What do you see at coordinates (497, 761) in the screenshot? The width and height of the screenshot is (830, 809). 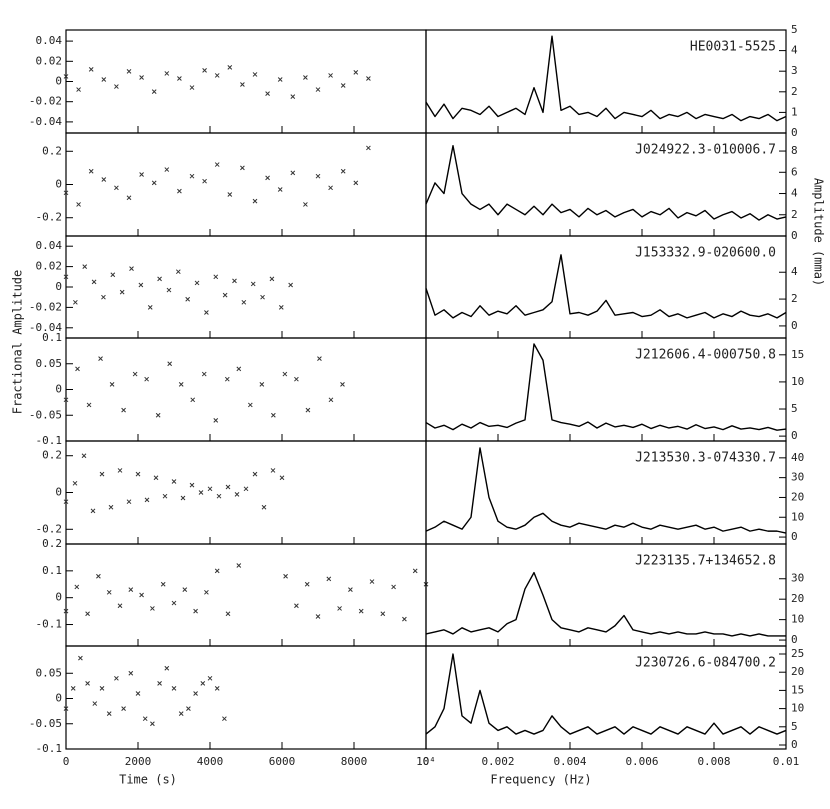 I see `x-tick-label: 0.002` at bounding box center [497, 761].